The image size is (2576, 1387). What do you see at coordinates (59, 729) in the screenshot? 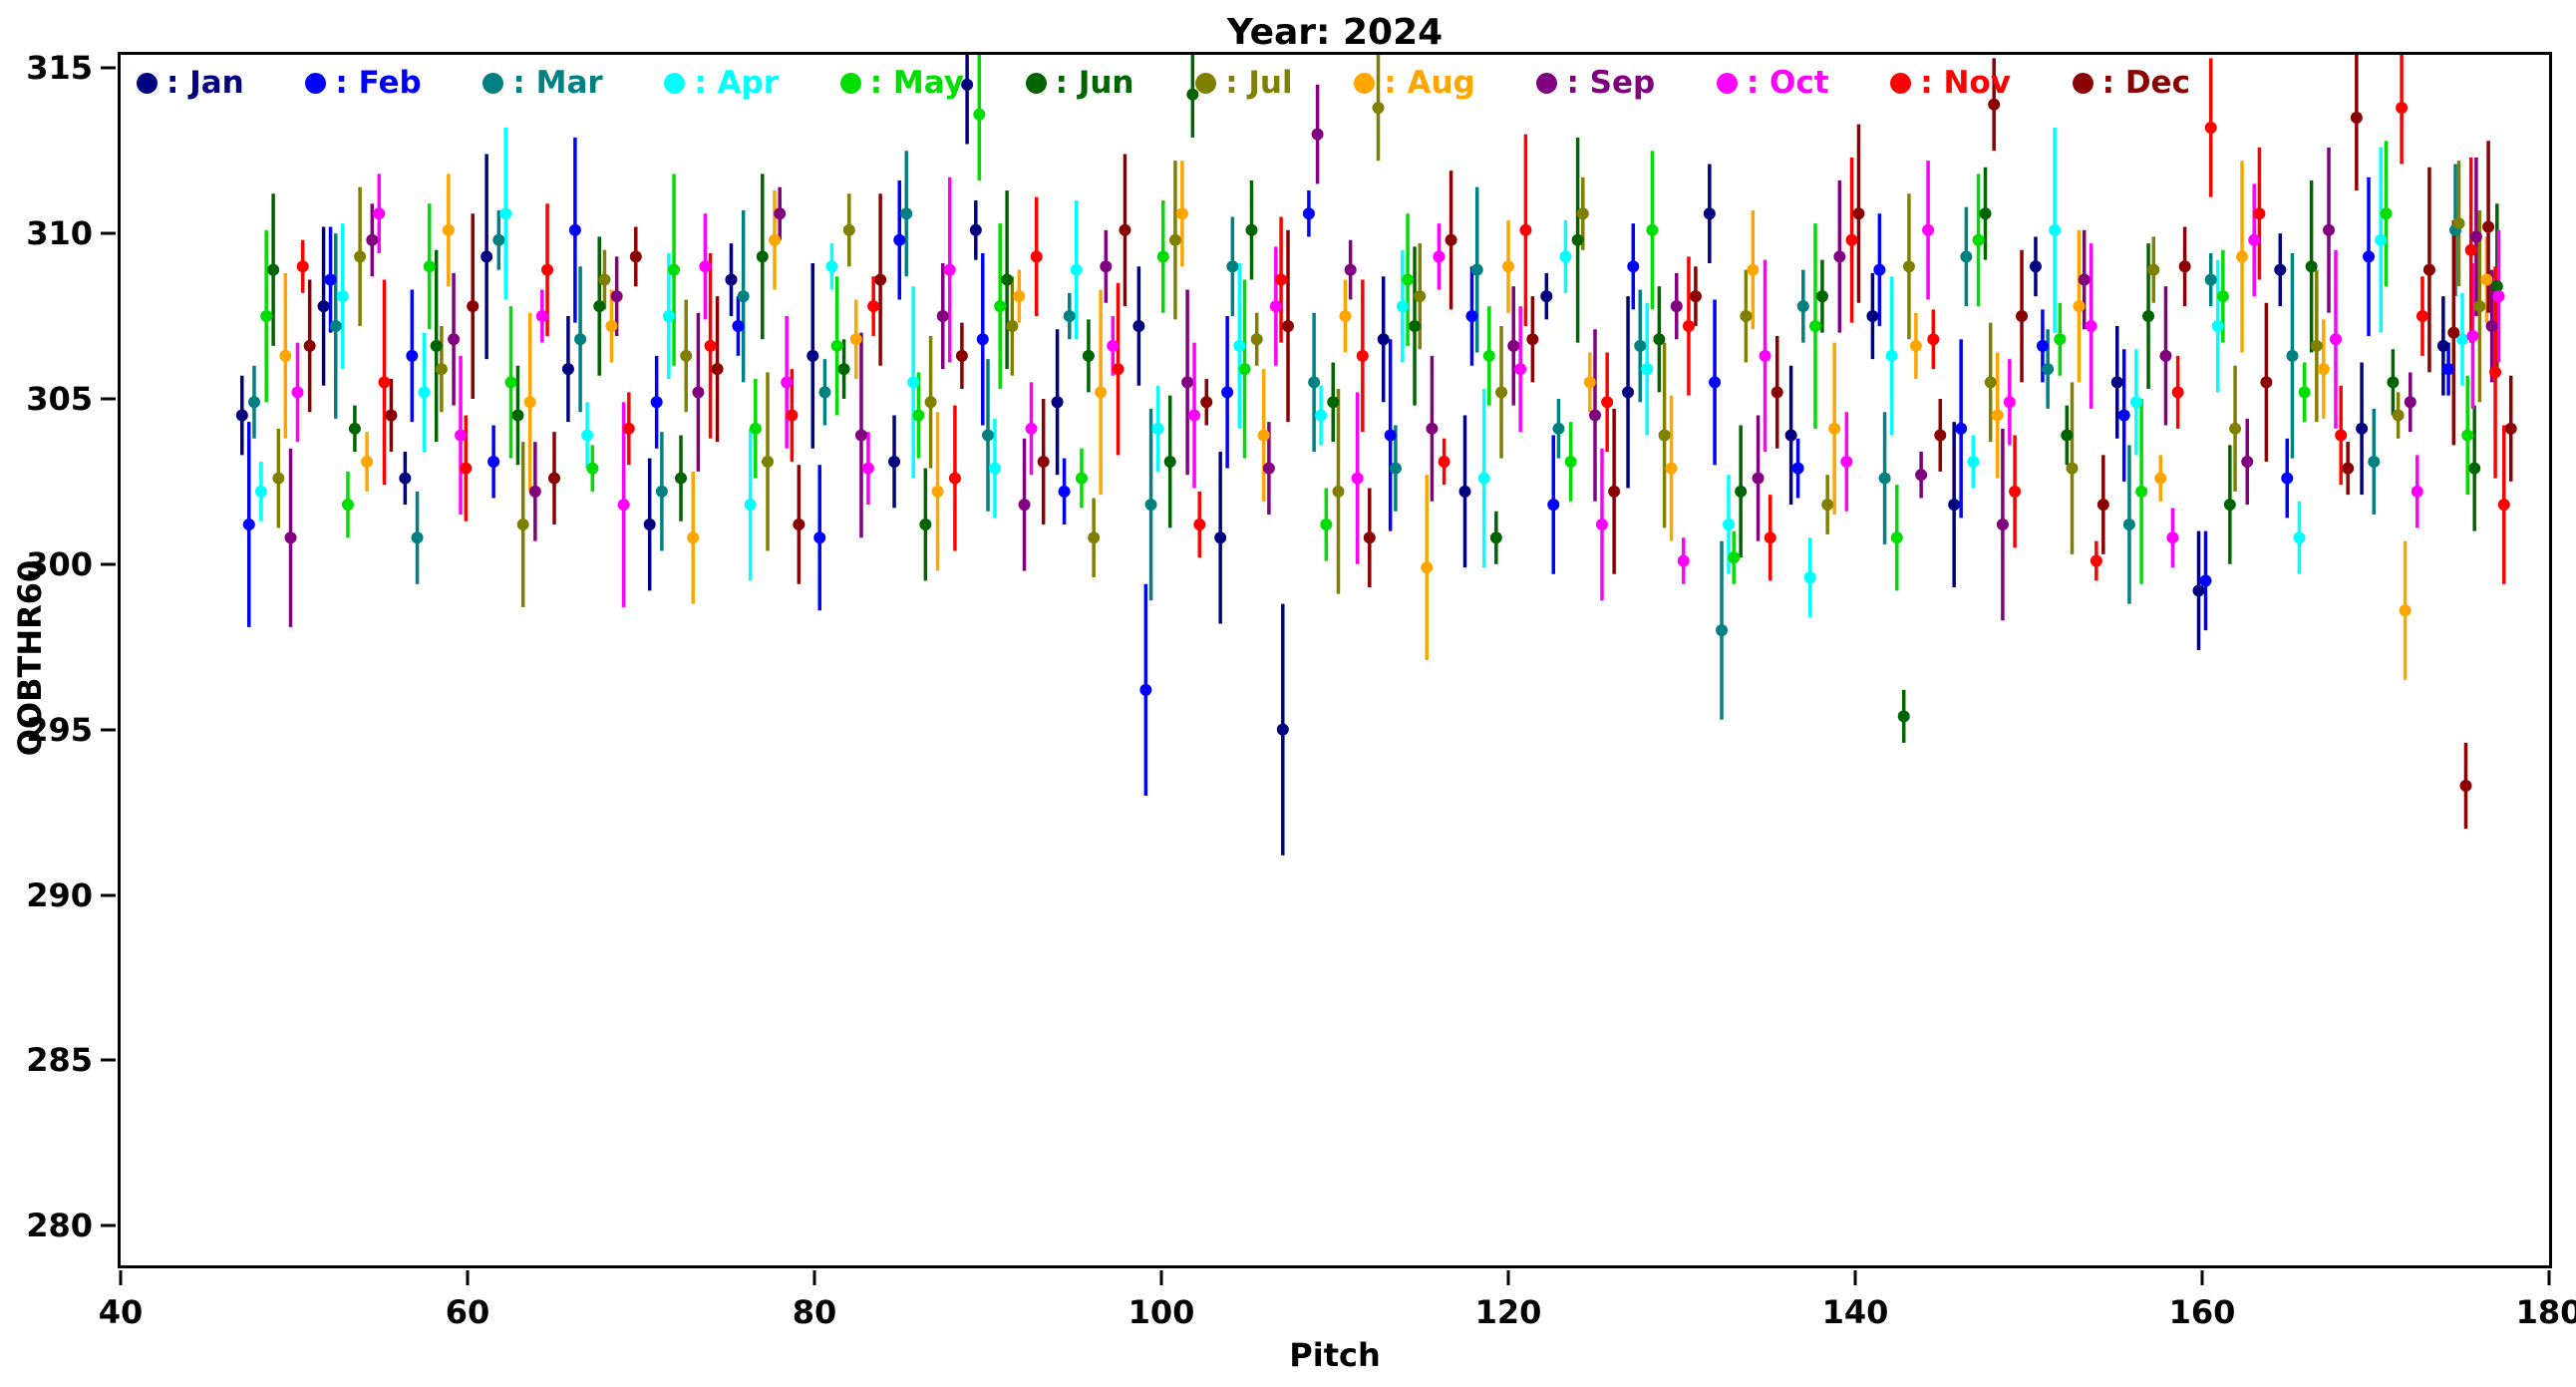
I see `y-tick-label: 295` at bounding box center [59, 729].